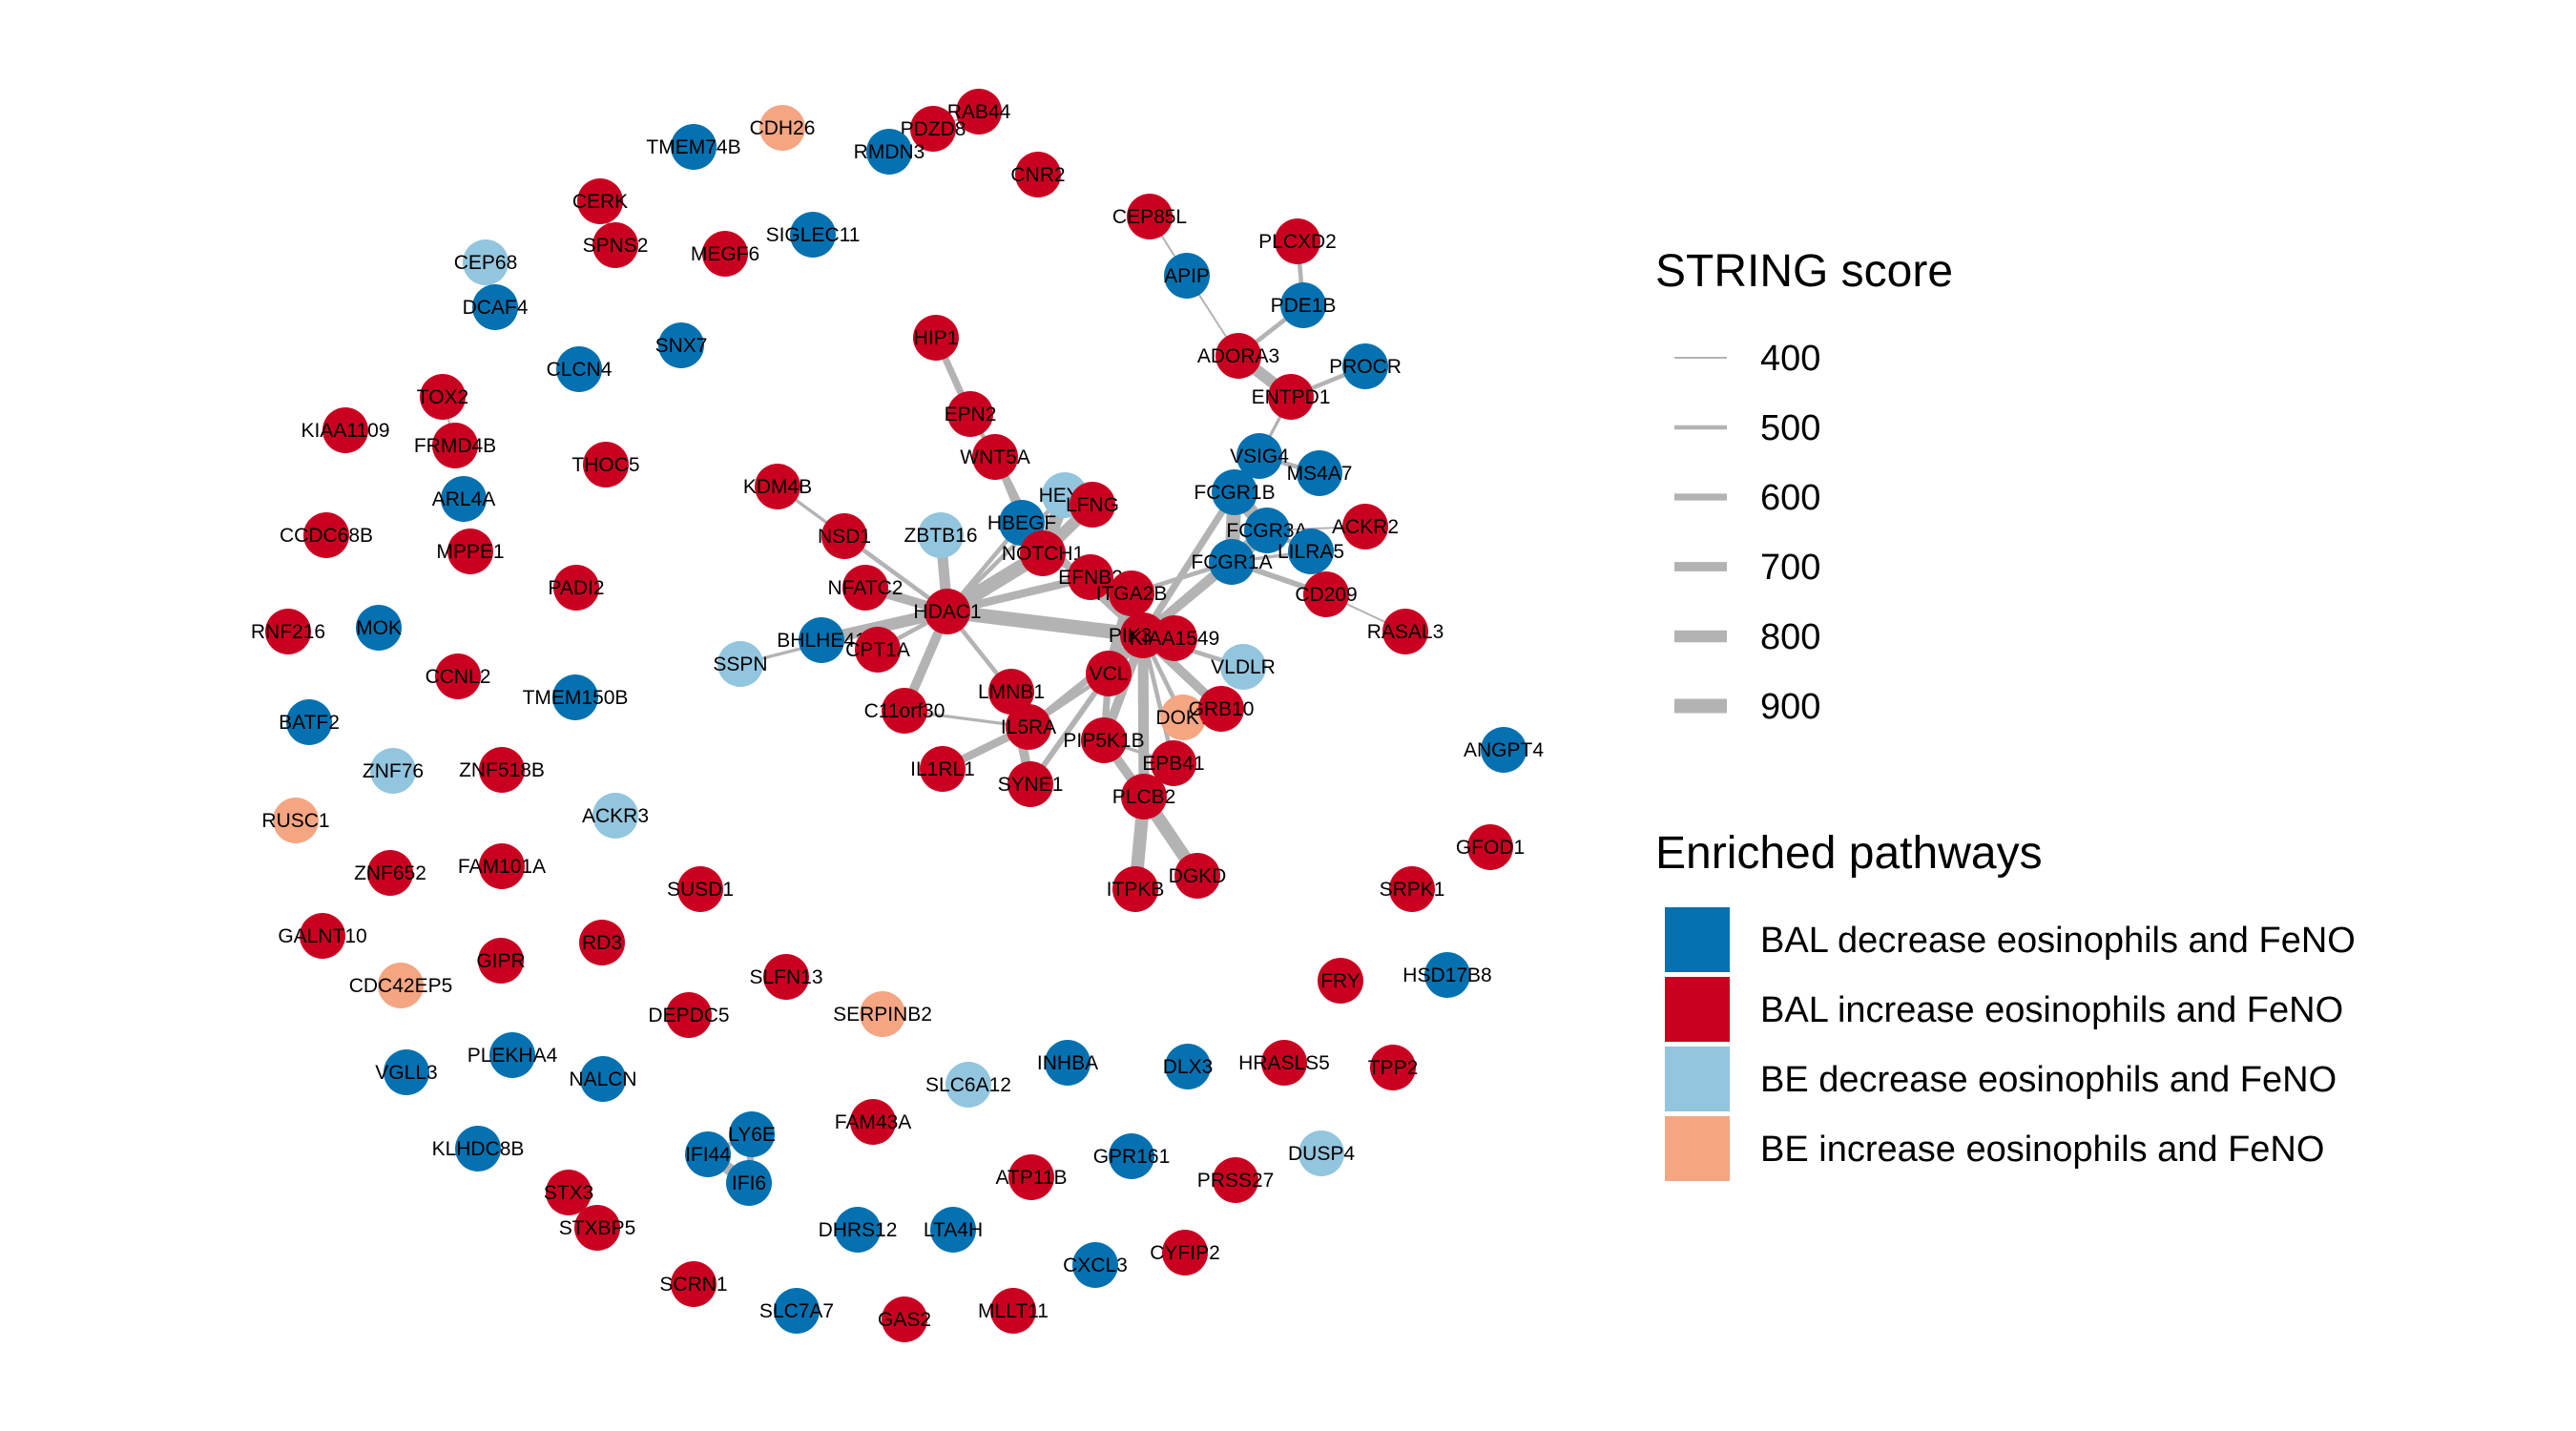 The width and height of the screenshot is (2576, 1431). I want to click on node-pdzd8: PDZD8, so click(933, 129).